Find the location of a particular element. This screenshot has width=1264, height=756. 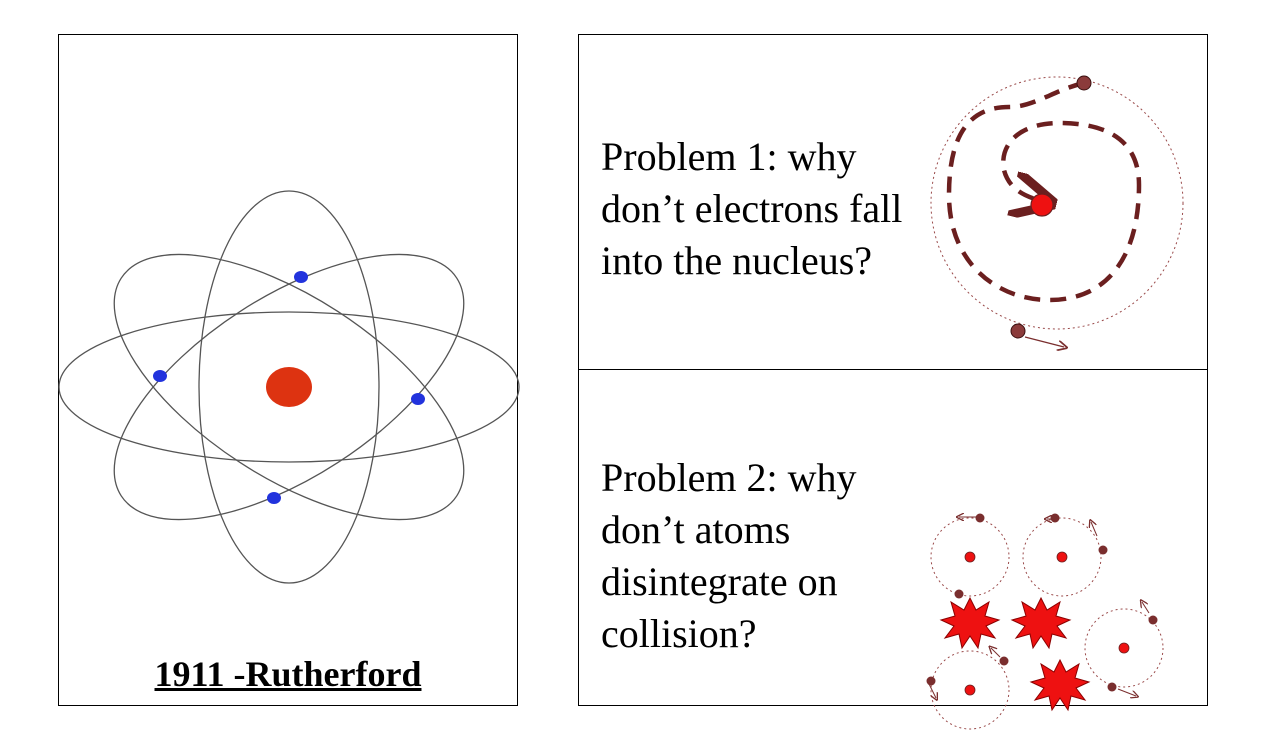

orbit-vertical is located at coordinates (289, 387).